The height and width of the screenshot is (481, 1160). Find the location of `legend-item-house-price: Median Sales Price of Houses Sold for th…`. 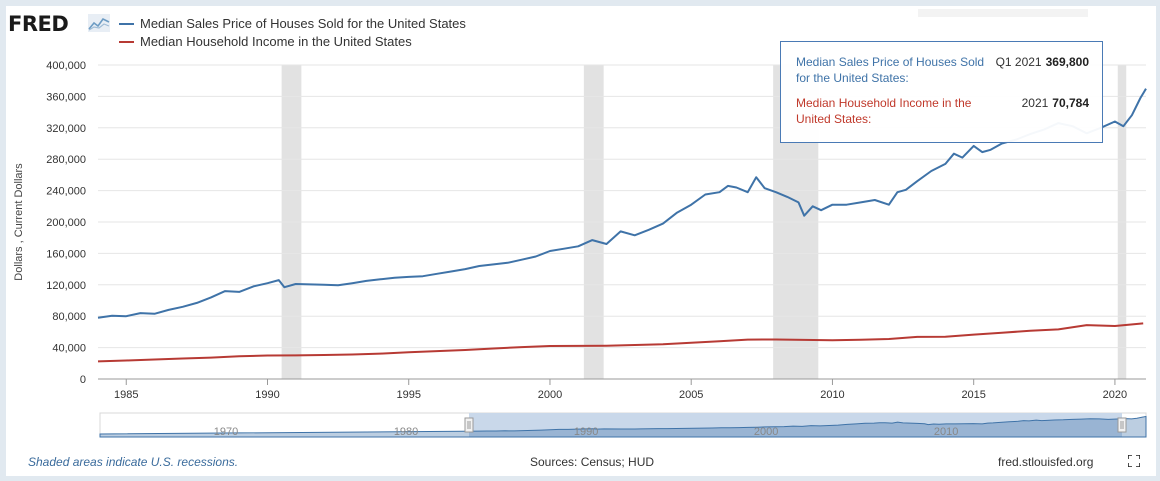

legend-item-house-price: Median Sales Price of Houses Sold for th… is located at coordinates (292, 23).